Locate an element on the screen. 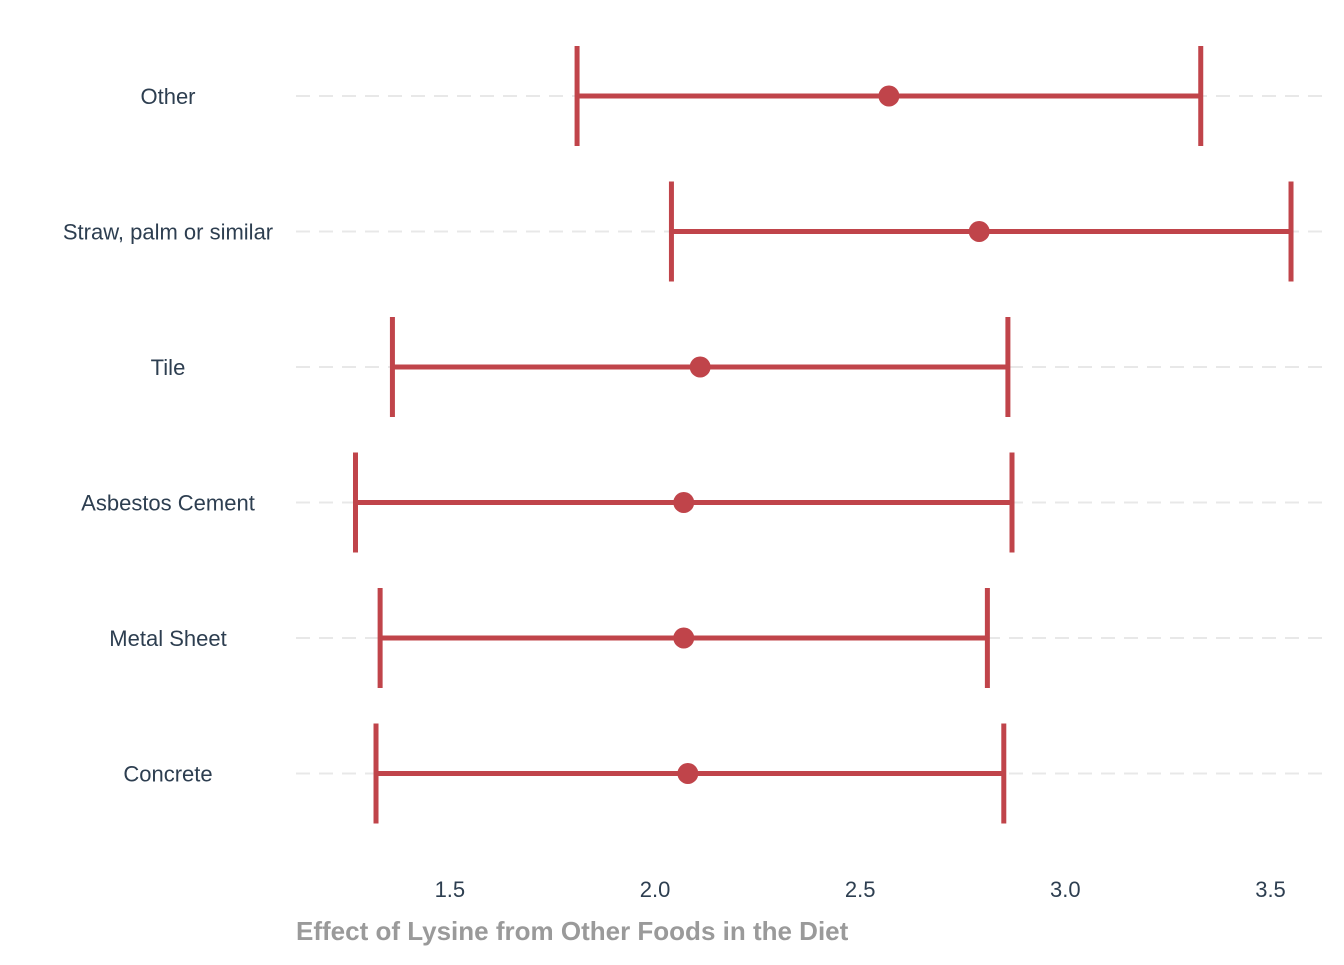 This screenshot has height=965, width=1344. category-label: Concrete is located at coordinates (167, 774).